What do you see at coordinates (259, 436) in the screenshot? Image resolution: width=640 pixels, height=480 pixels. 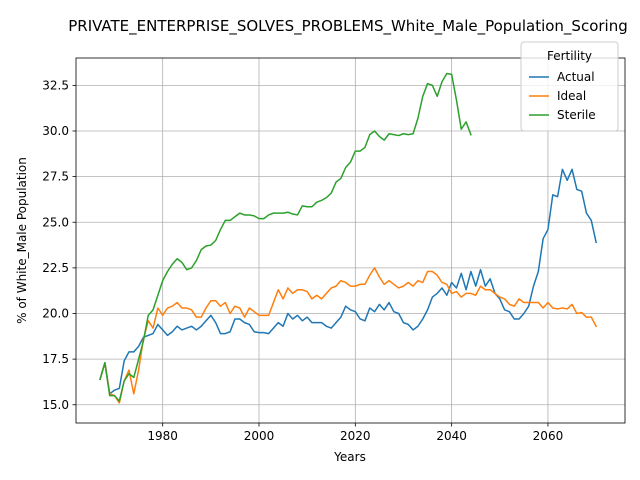 I see `x-tick-label: 2000` at bounding box center [259, 436].